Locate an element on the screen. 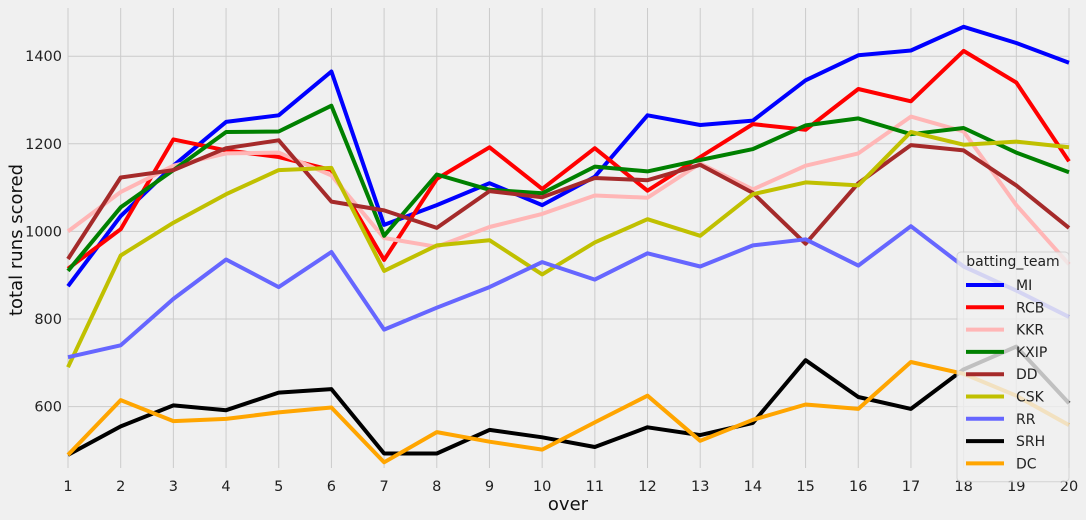 The image size is (1086, 520). legend-label-mi: MI is located at coordinates (1024, 286).